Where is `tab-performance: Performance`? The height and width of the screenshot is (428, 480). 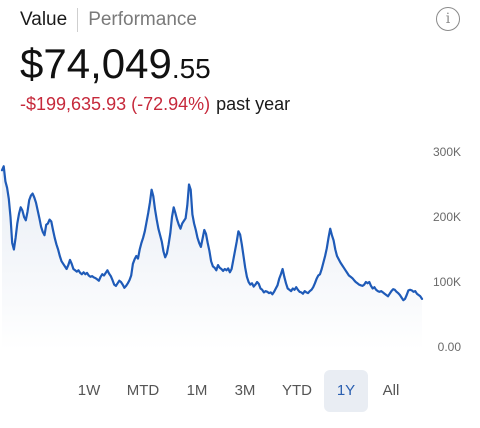
tab-performance: Performance is located at coordinates (142, 19).